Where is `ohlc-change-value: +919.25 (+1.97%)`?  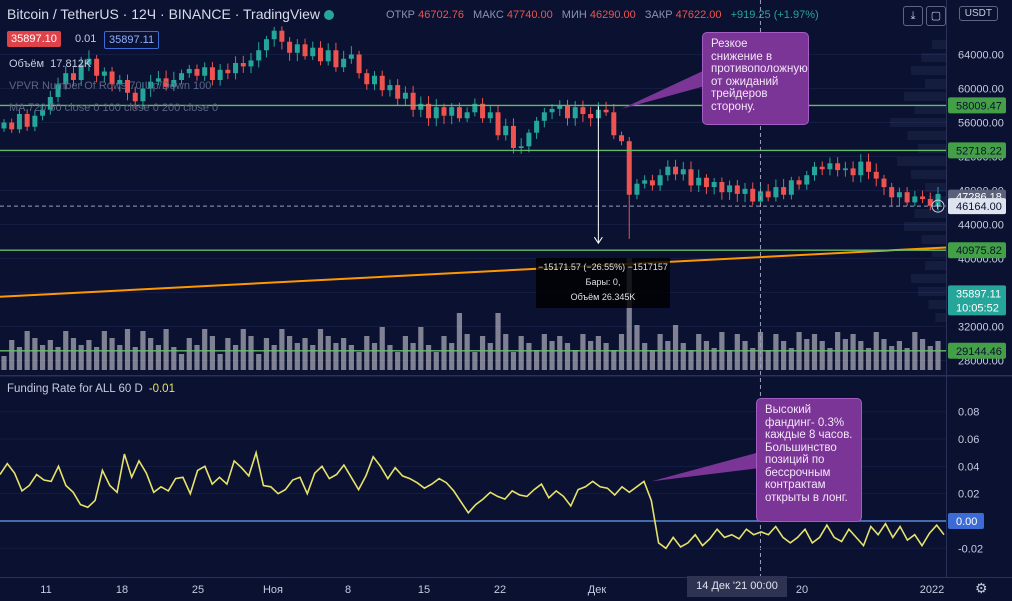
ohlc-change-value: +919.25 (+1.97%) is located at coordinates (774, 15).